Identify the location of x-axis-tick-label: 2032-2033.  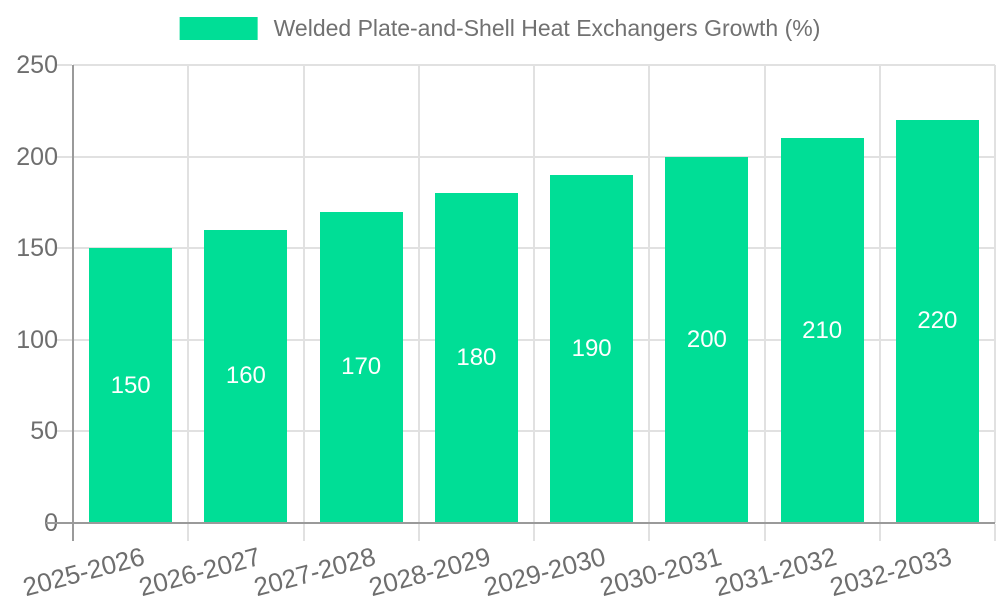
(890, 570).